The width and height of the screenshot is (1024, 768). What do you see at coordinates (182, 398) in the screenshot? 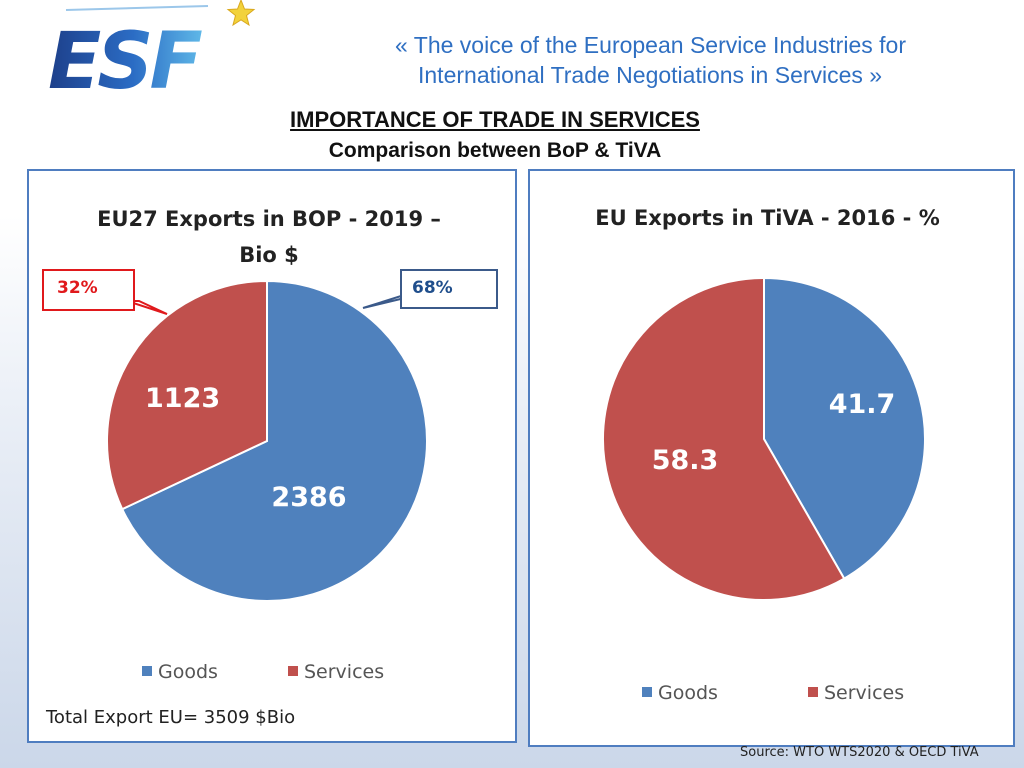
I see `bop-label-services: 1123` at bounding box center [182, 398].